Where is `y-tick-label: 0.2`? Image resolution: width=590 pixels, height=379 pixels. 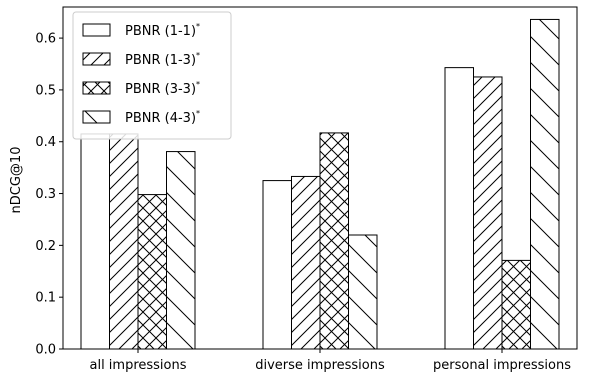
y-tick-label: 0.2 is located at coordinates (45, 246).